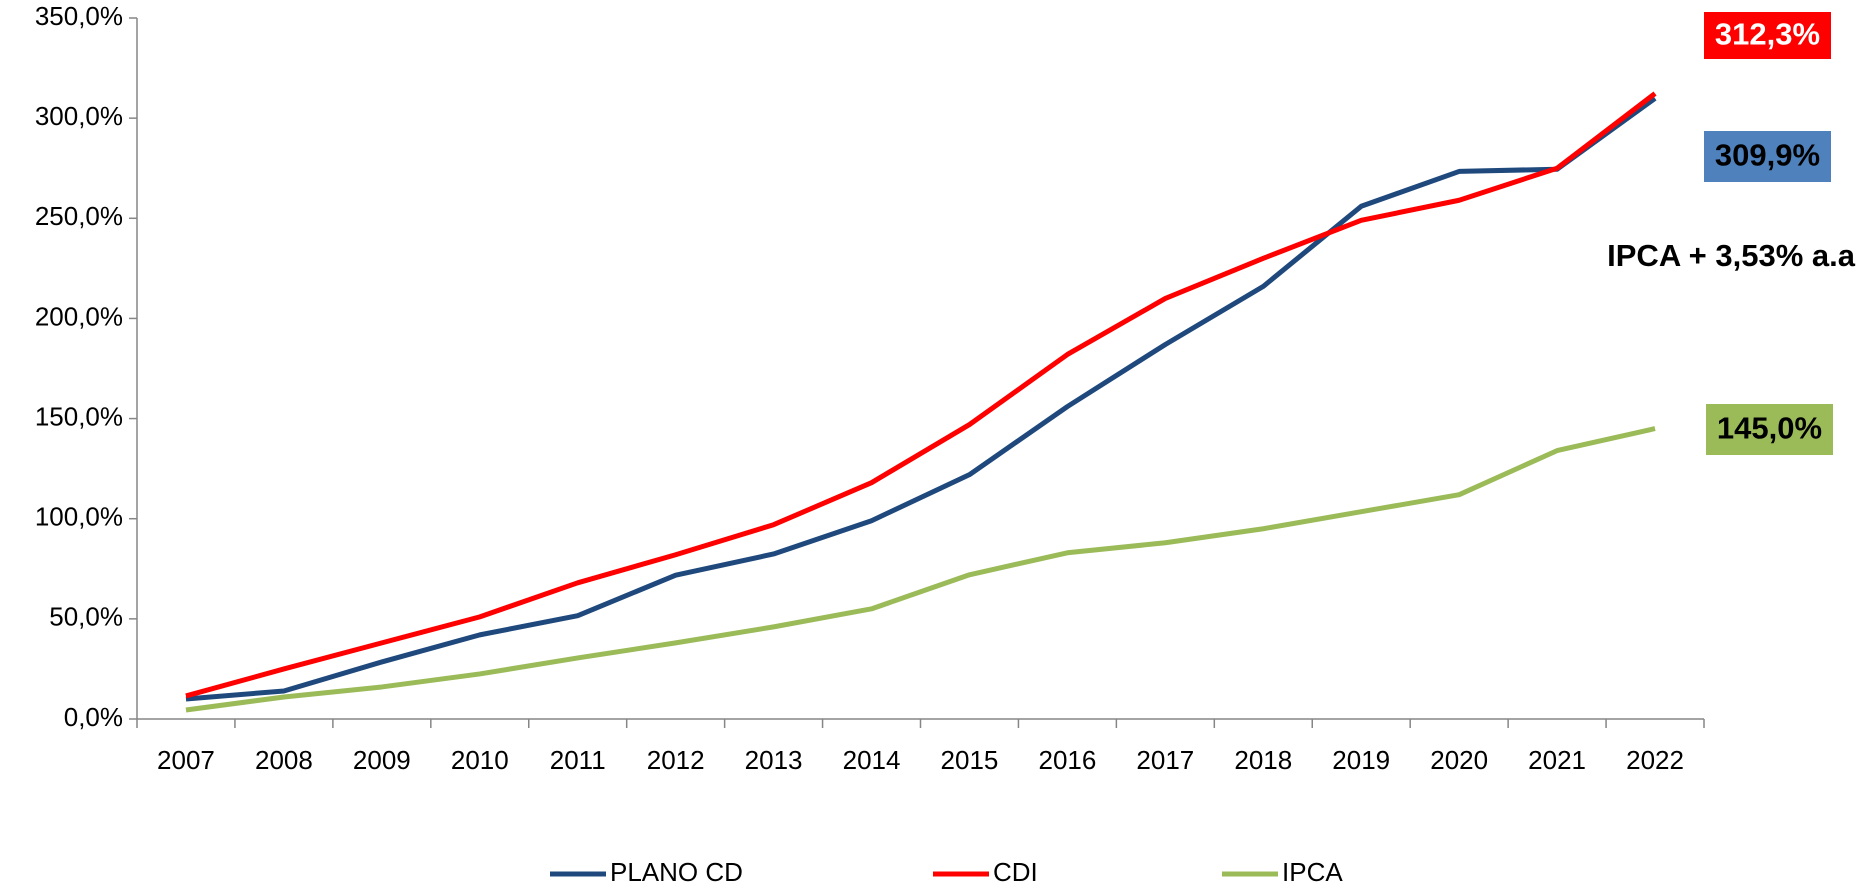  I want to click on x-tick-label: 2014, so click(872, 760).